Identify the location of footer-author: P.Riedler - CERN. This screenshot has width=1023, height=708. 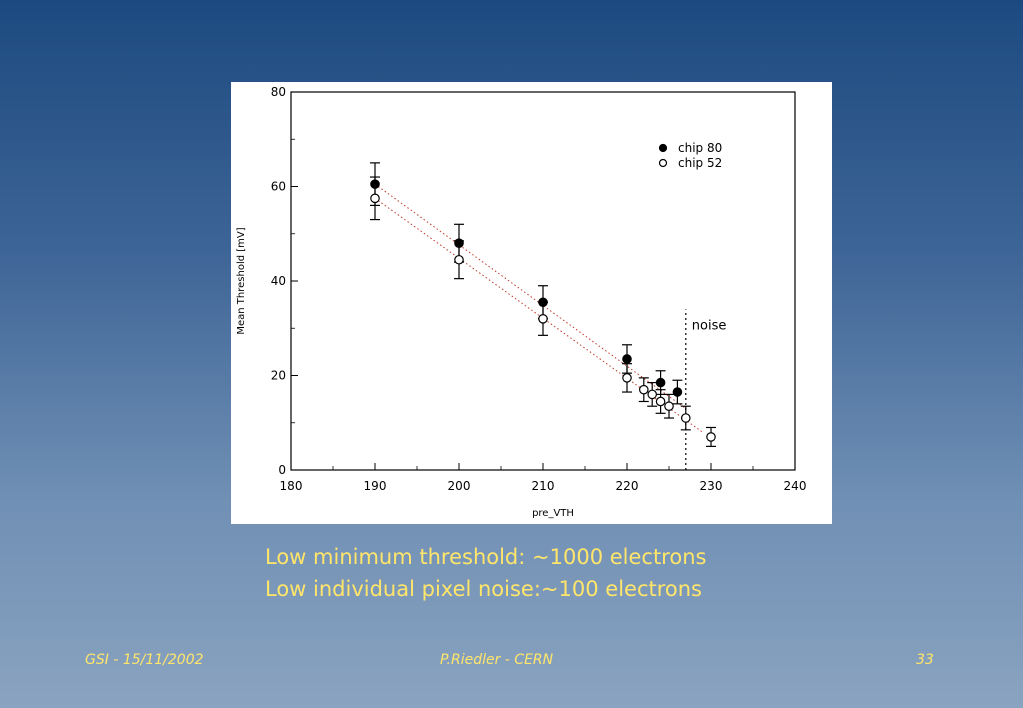
(497, 660).